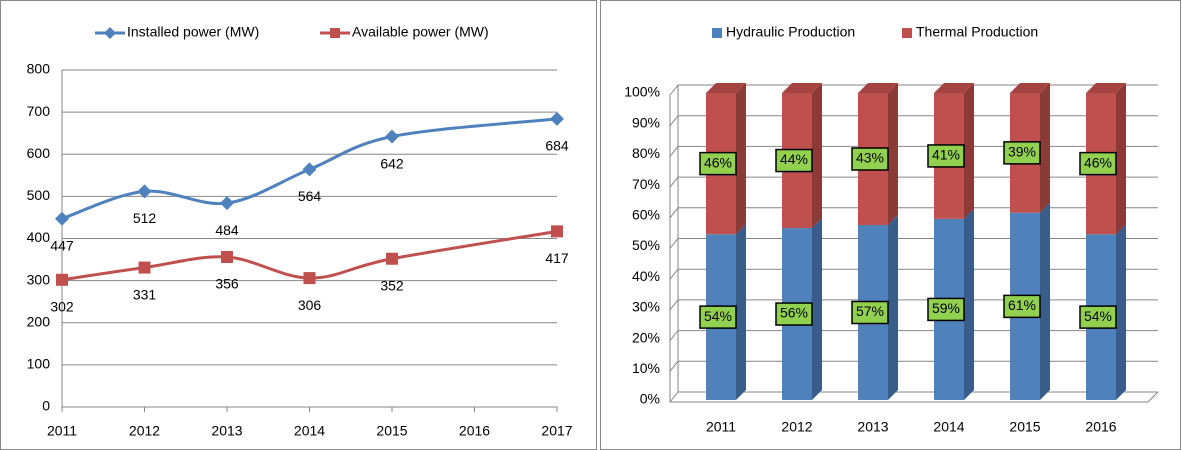  I want to click on y-tick-label: 80%, so click(646, 153).